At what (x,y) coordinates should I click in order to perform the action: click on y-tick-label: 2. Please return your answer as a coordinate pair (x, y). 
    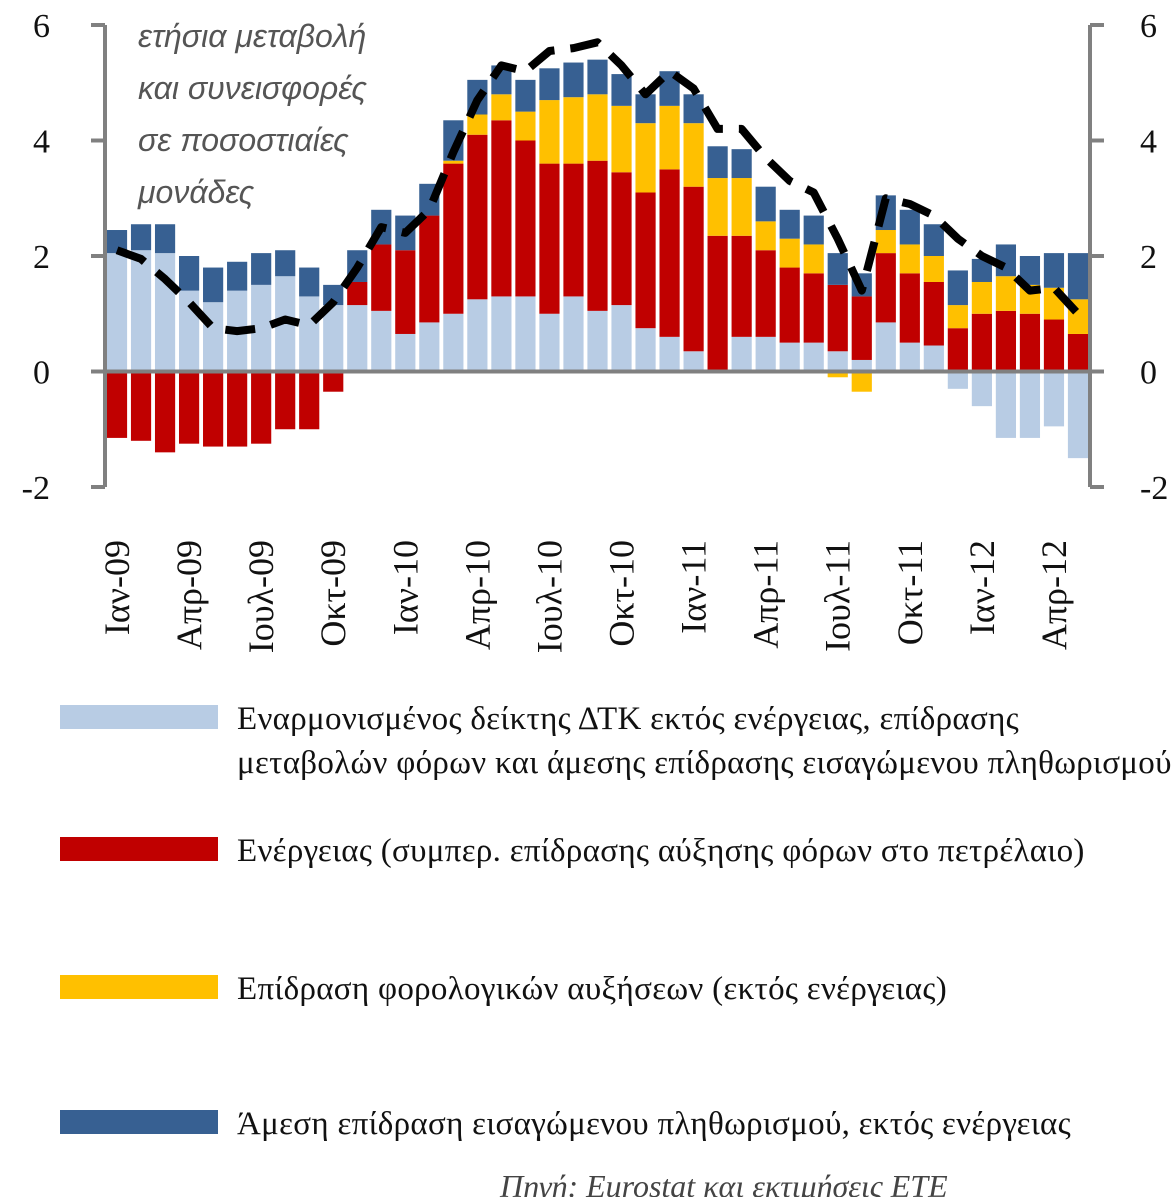
    Looking at the image, I should click on (41, 257).